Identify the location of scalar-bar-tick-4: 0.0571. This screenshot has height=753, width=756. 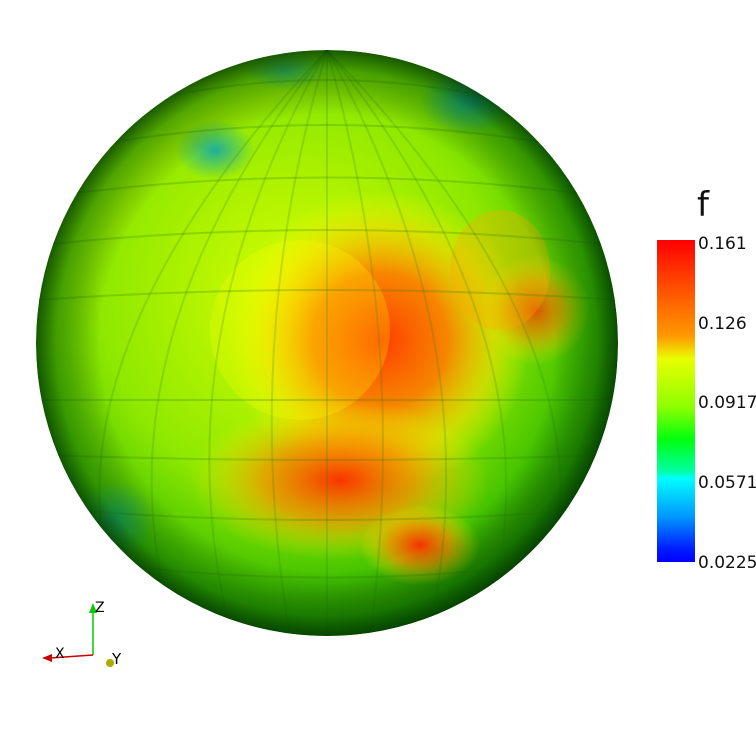
(727, 483).